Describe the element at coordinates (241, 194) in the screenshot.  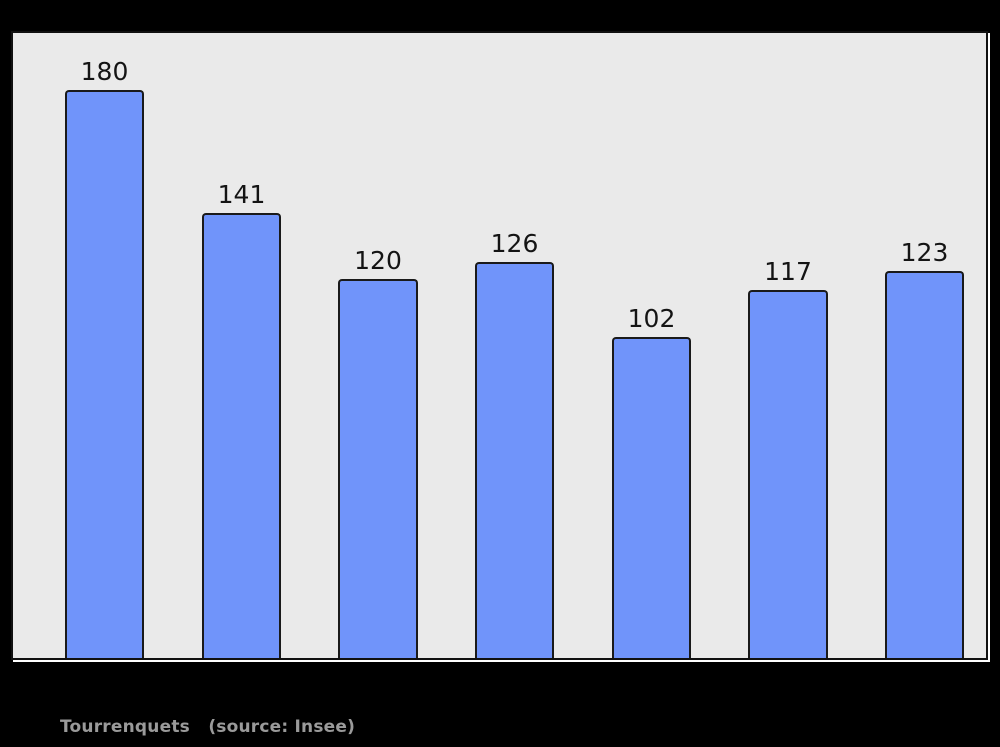
I see `bar-value-label: 141` at that location.